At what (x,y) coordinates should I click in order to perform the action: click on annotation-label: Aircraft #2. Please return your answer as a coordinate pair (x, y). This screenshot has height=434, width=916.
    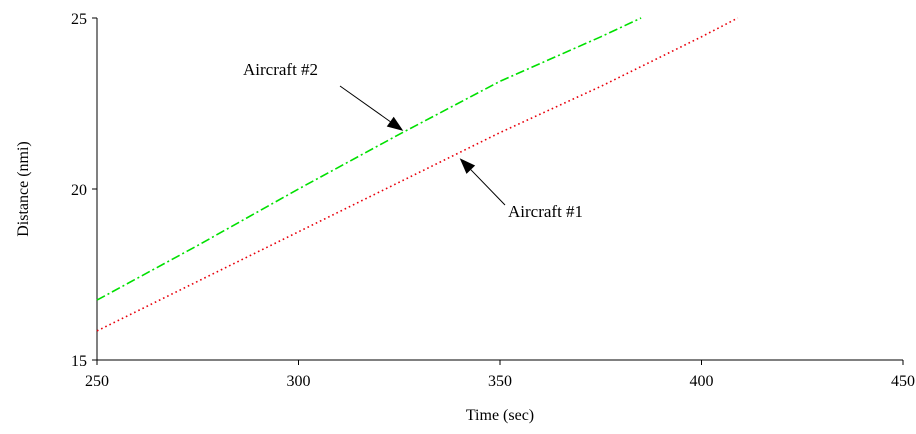
    Looking at the image, I should click on (280, 69).